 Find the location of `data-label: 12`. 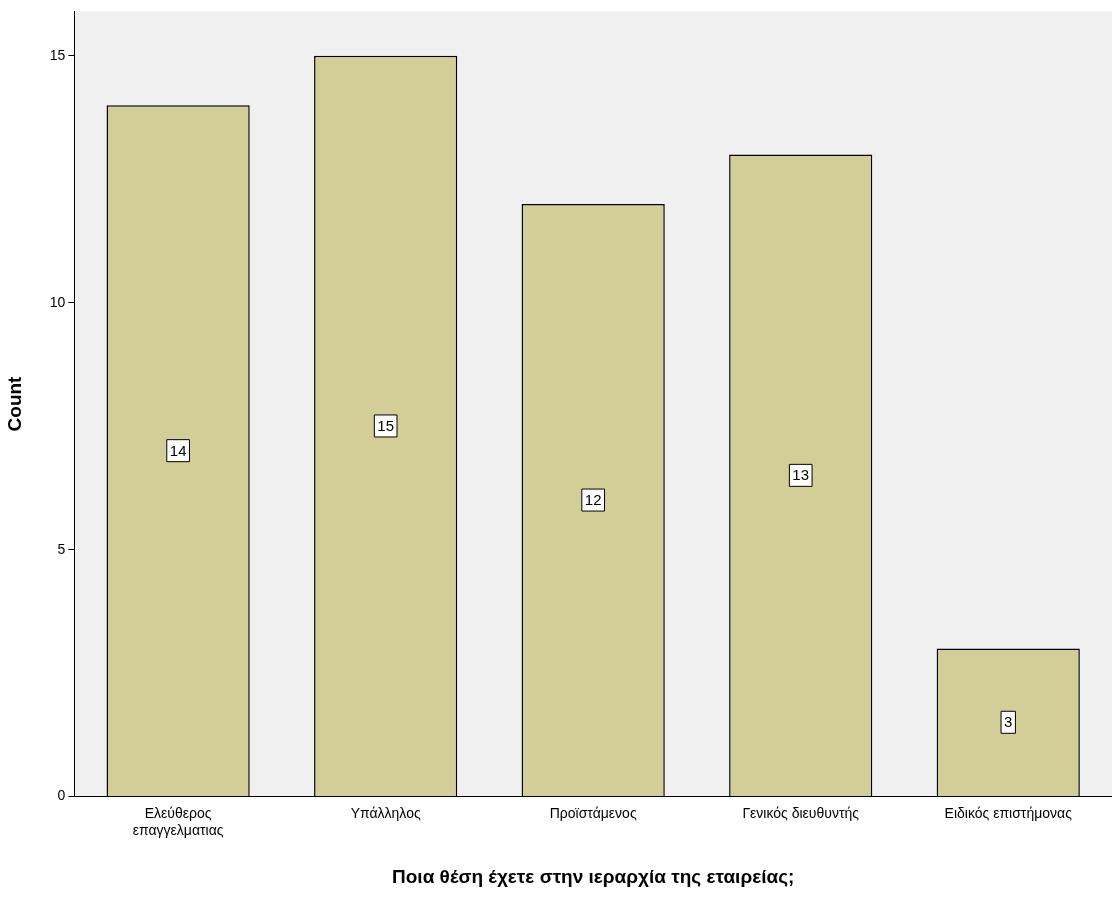

data-label: 12 is located at coordinates (593, 500).